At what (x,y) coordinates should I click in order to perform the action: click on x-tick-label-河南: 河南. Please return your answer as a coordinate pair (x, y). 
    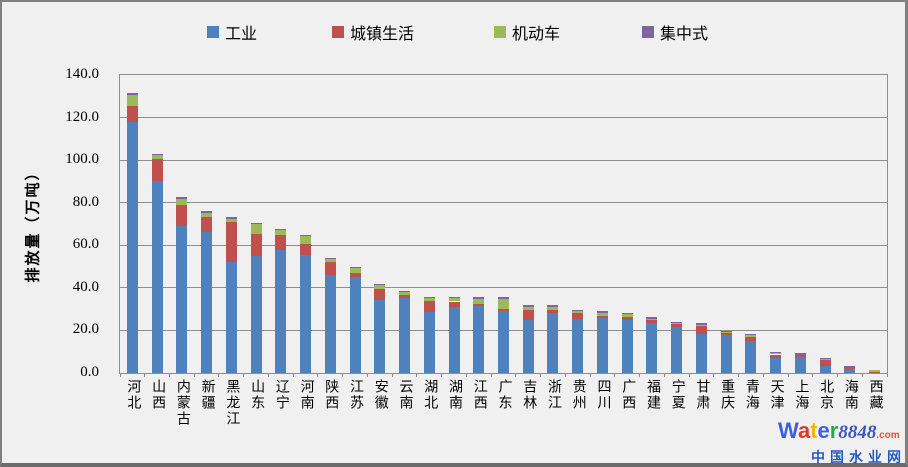
    Looking at the image, I should click on (306, 395).